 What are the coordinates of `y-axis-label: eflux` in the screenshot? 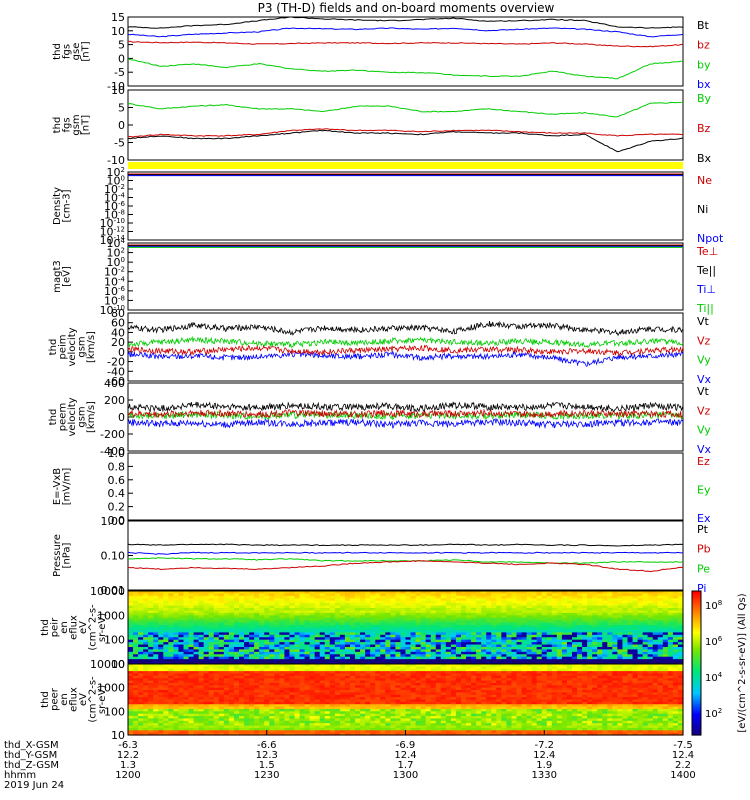 It's located at (74, 627).